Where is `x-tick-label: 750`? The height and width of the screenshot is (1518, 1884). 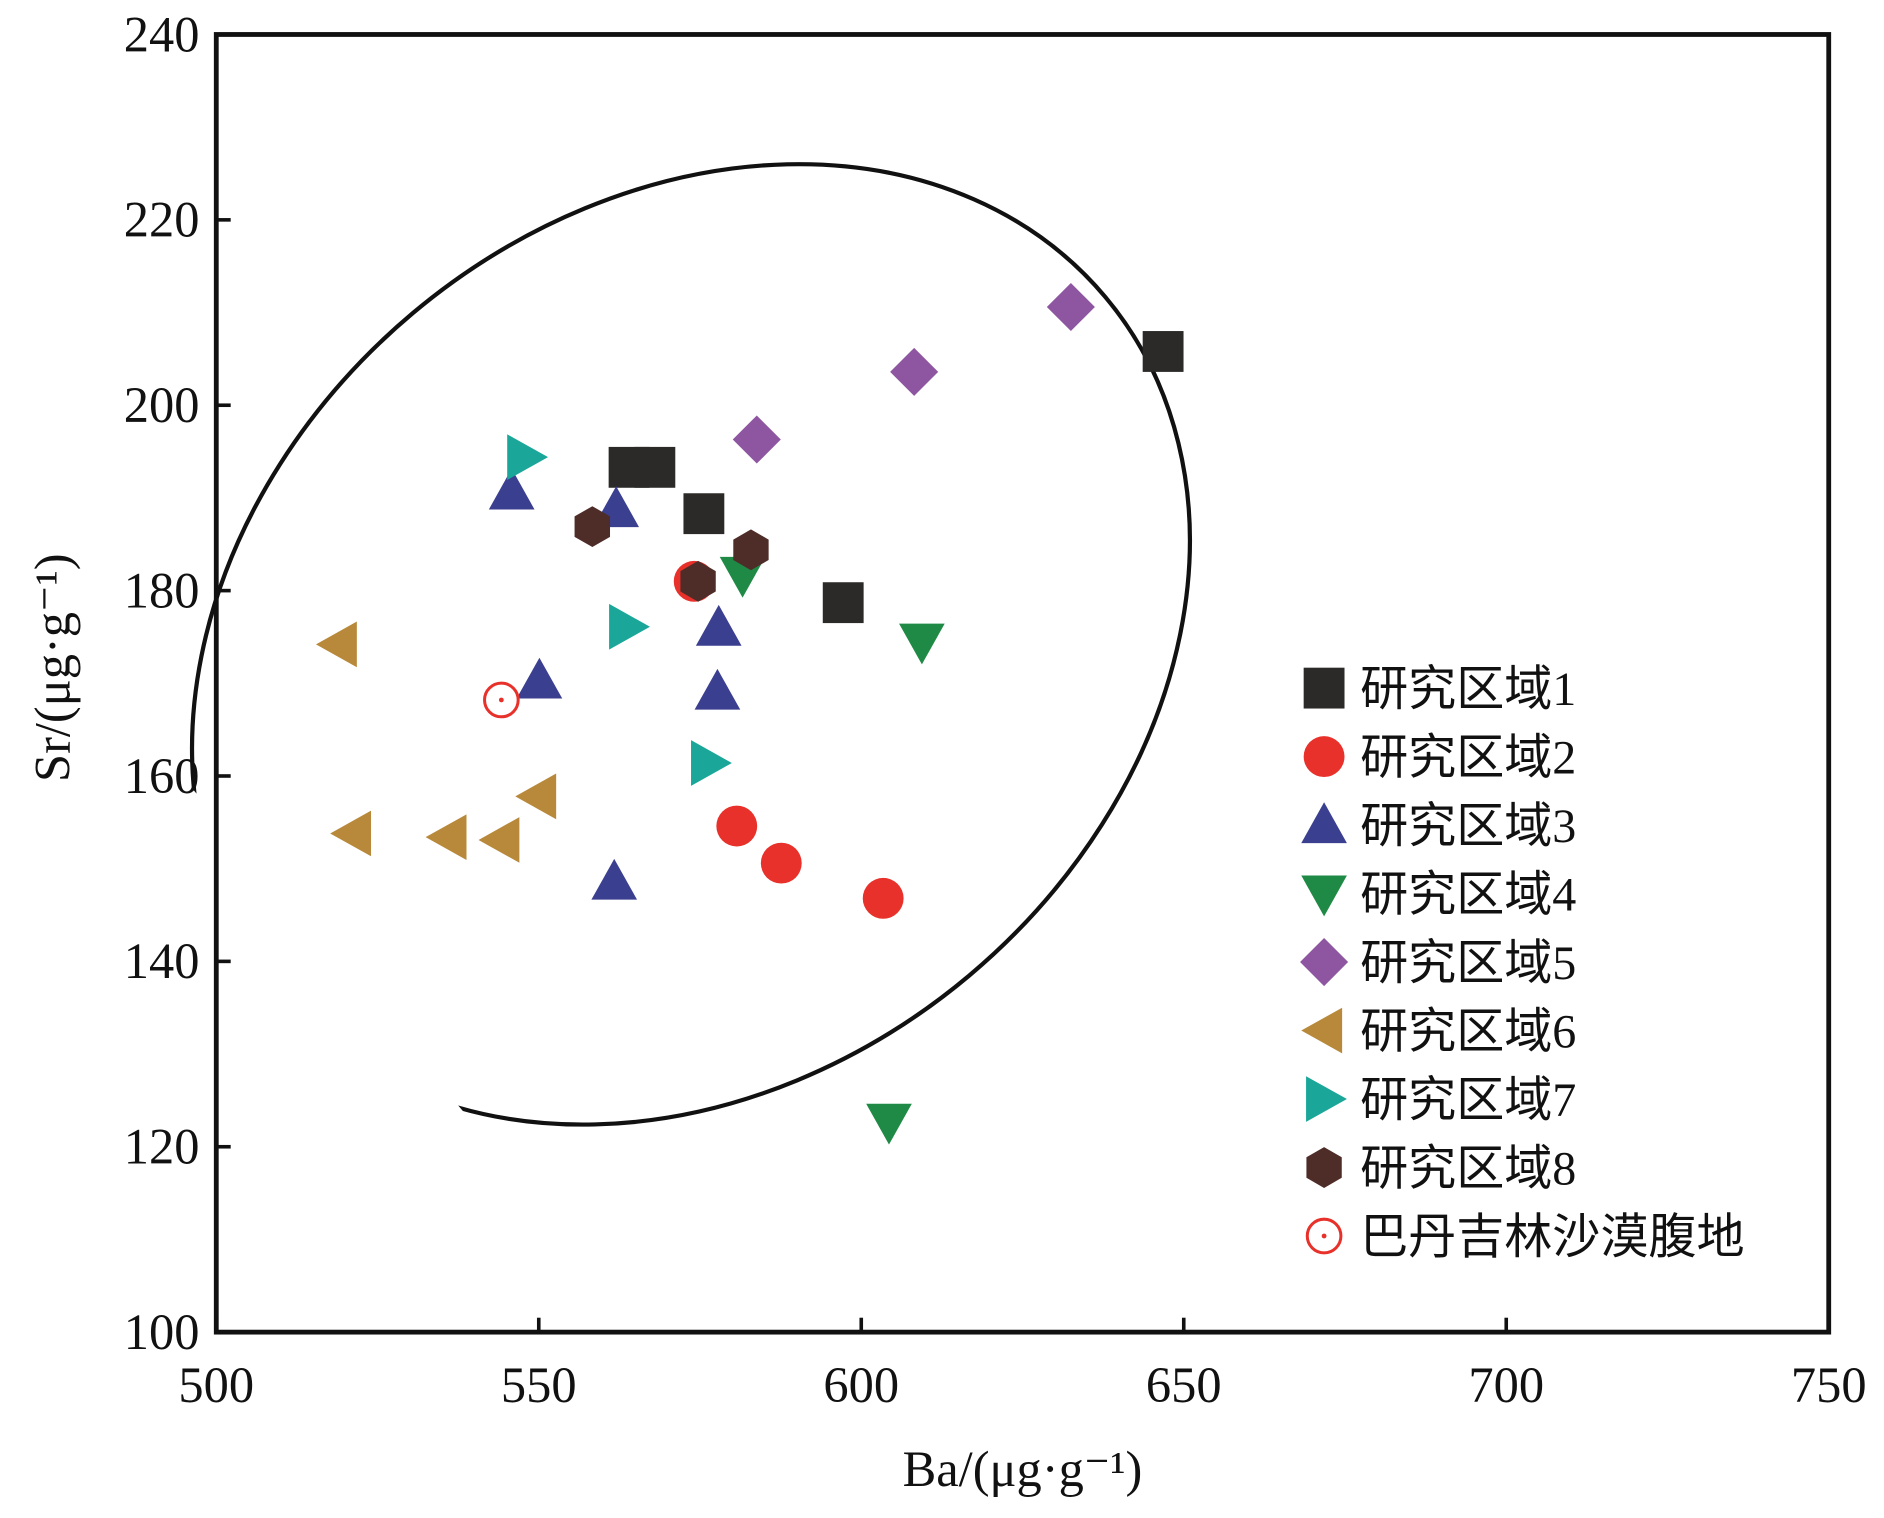
x-tick-label: 750 is located at coordinates (1829, 1385).